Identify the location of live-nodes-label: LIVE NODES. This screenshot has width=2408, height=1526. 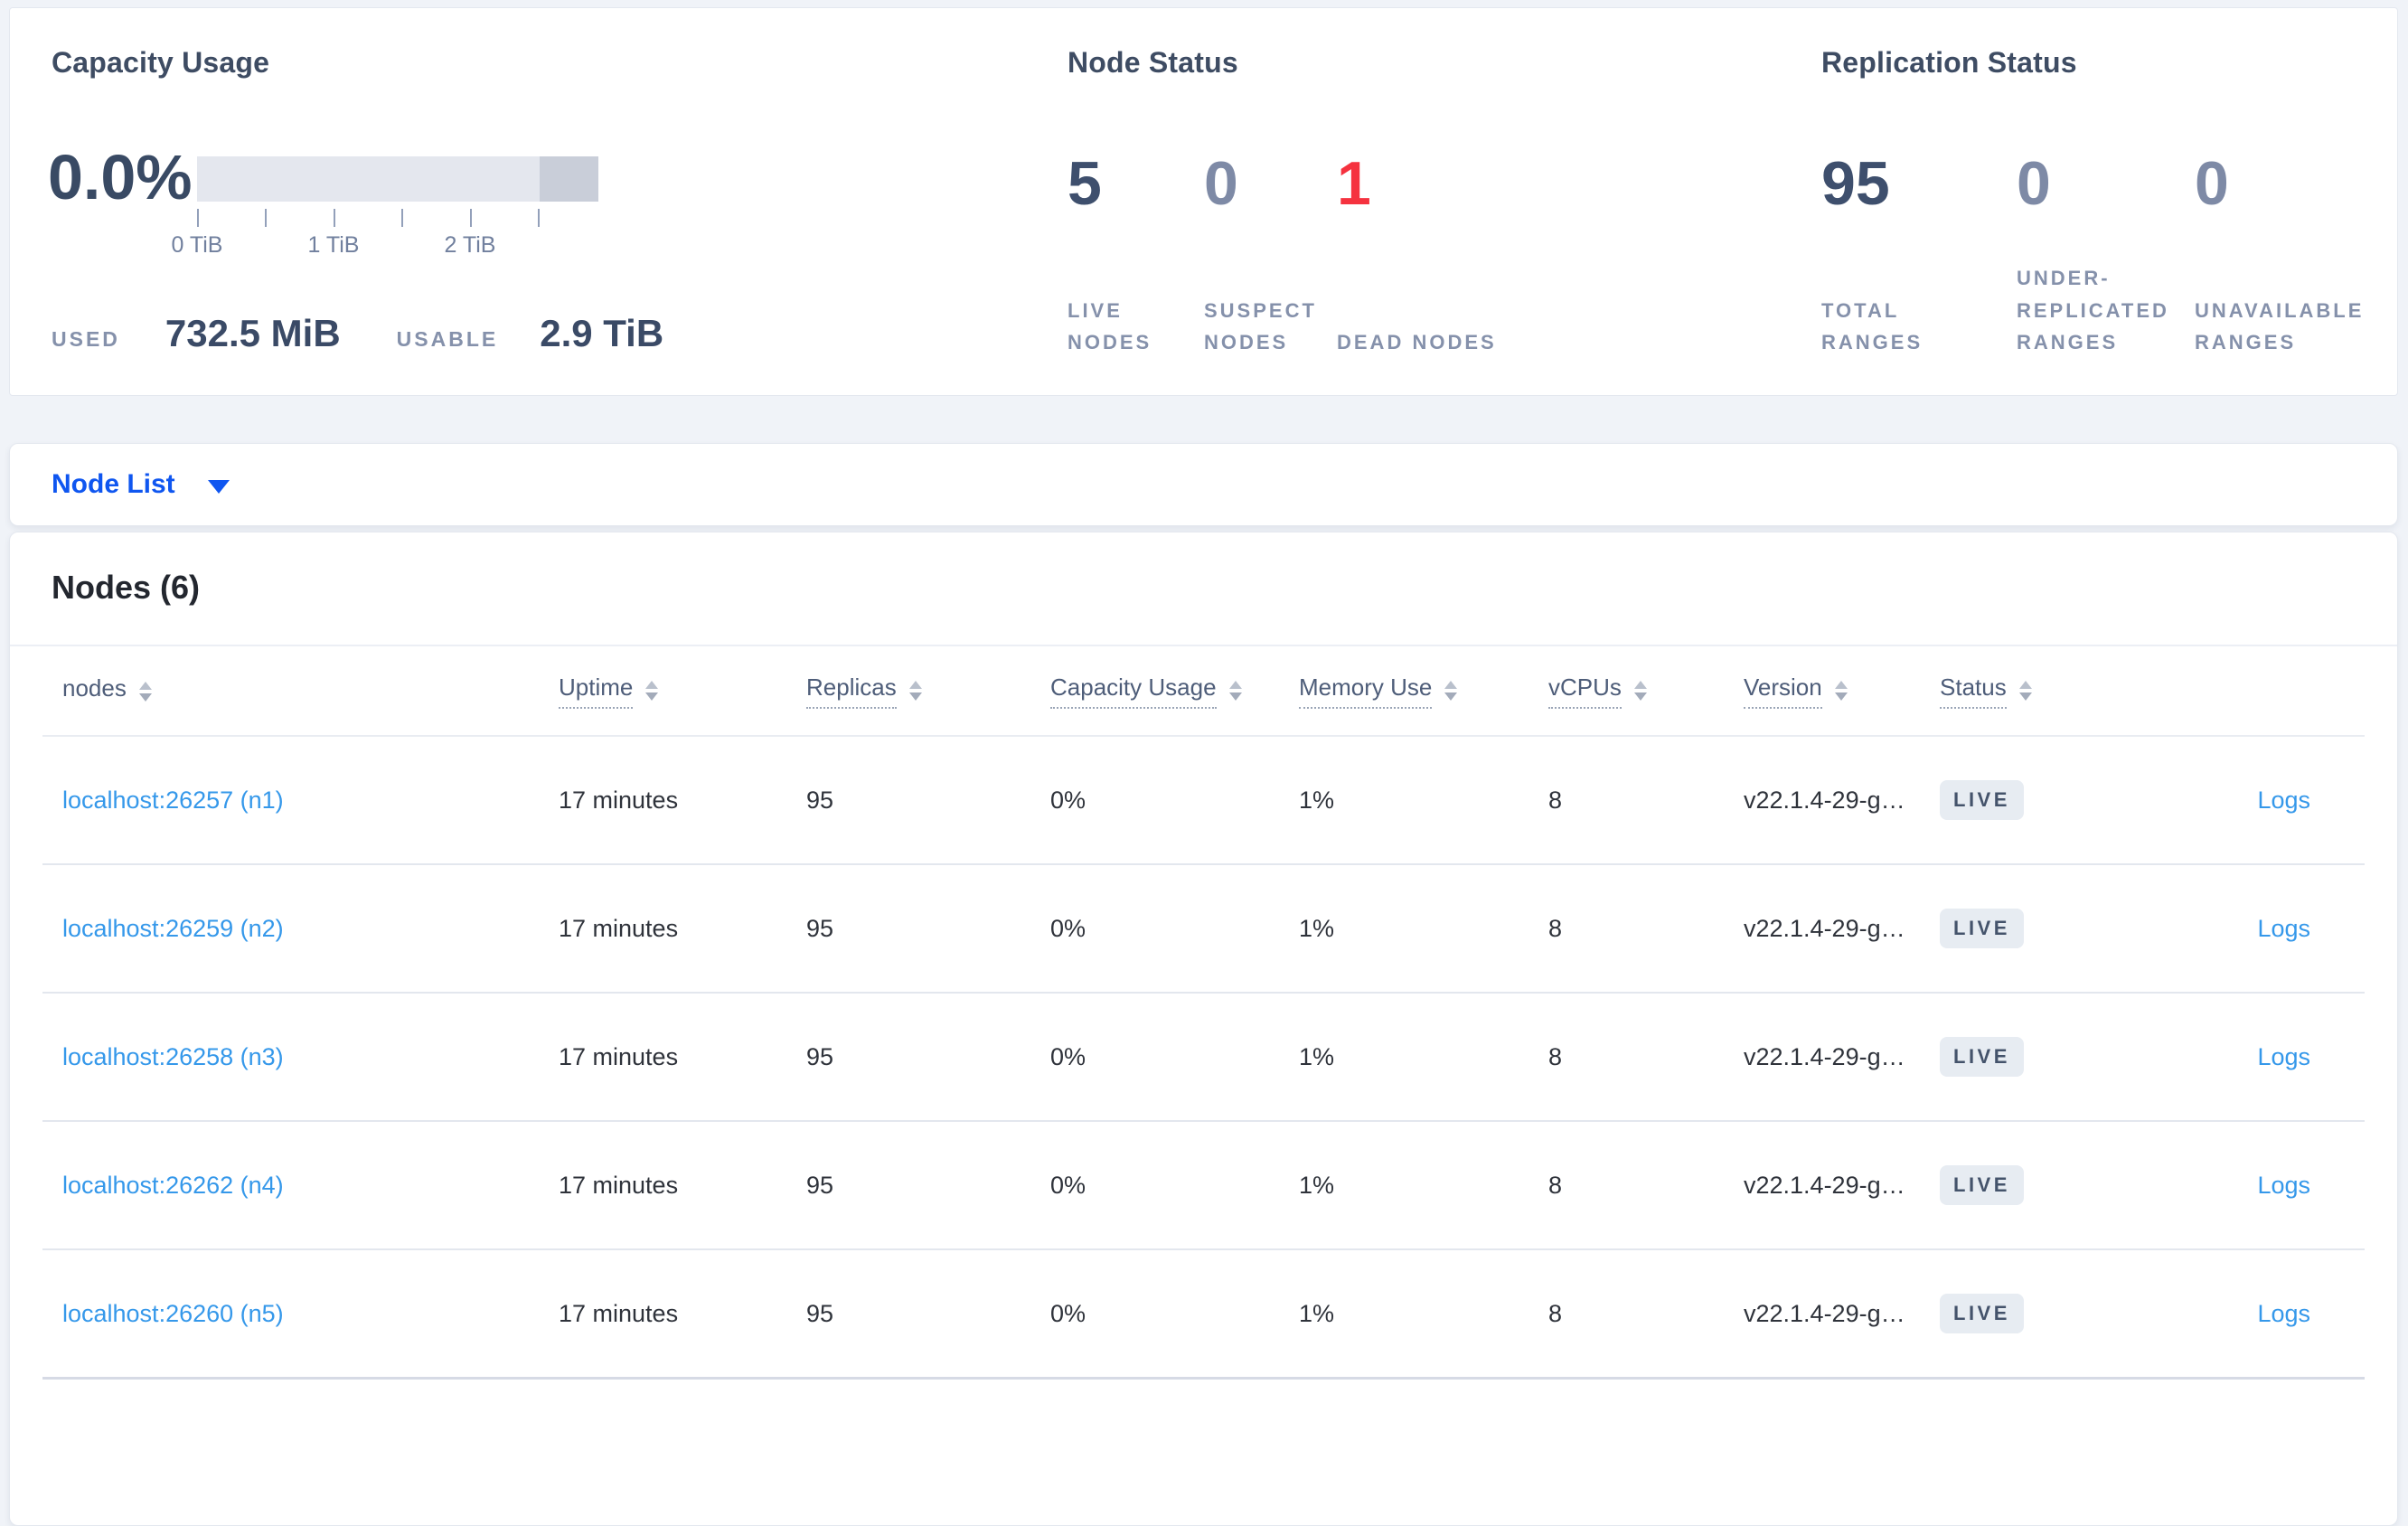
(1110, 326).